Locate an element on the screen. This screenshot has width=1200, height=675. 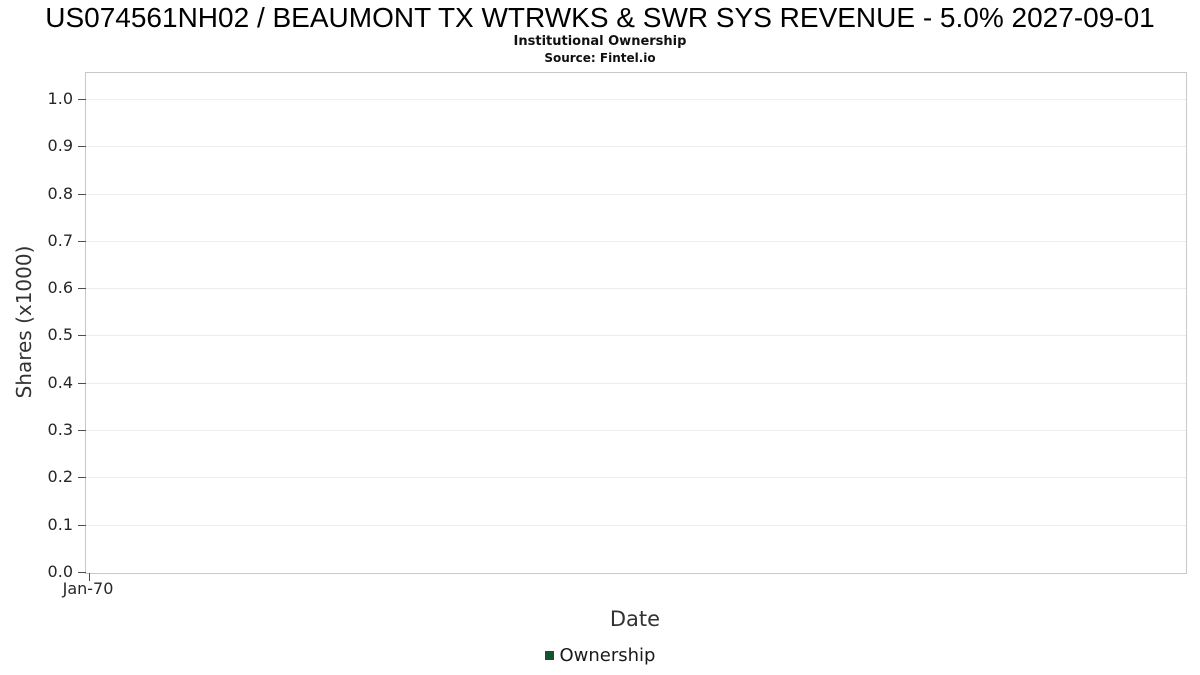
legend-marker-ownership is located at coordinates (549, 655).